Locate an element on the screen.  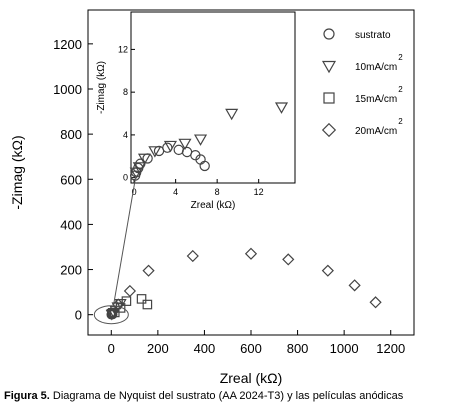
y-tick-label: 400 is located at coordinates (71, 224).